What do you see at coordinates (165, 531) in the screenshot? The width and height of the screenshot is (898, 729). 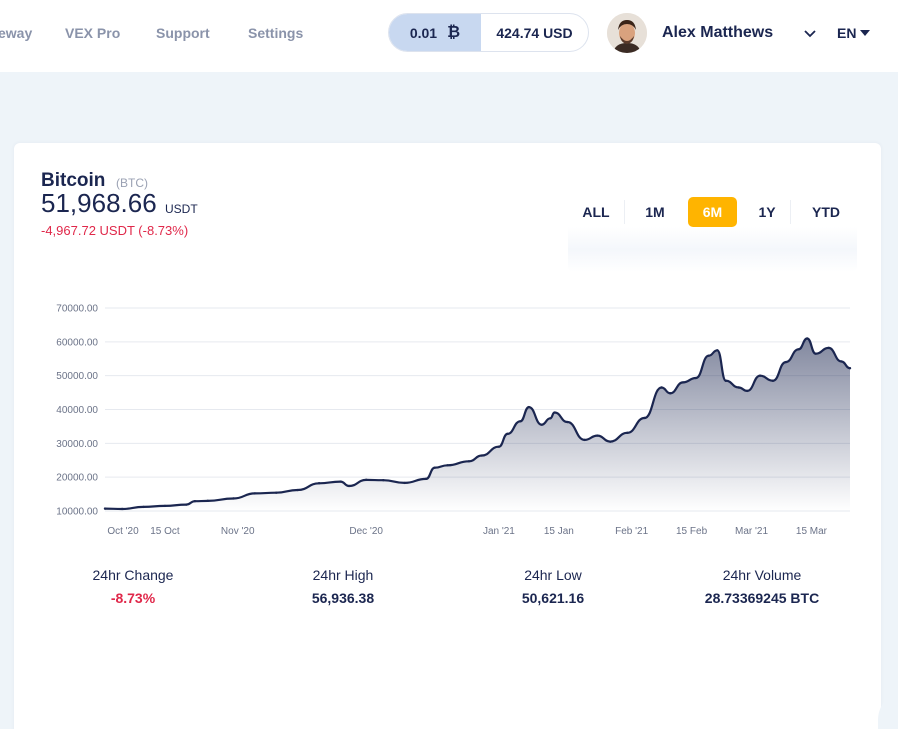 I see `x-tick-label: 15 Oct` at bounding box center [165, 531].